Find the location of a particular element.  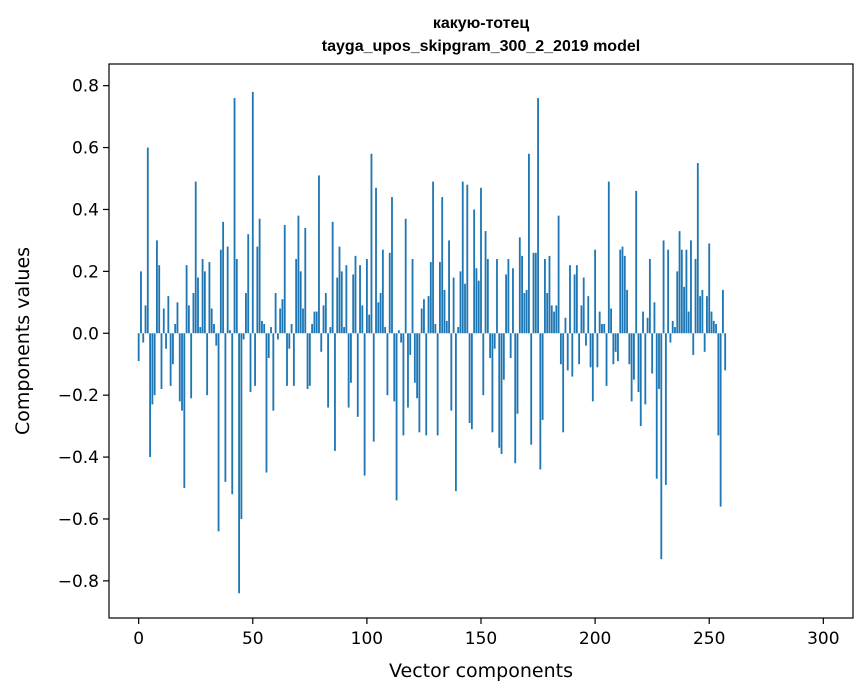

x-axis: 0 50 100 150 200 250 300 is located at coordinates (486, 633).